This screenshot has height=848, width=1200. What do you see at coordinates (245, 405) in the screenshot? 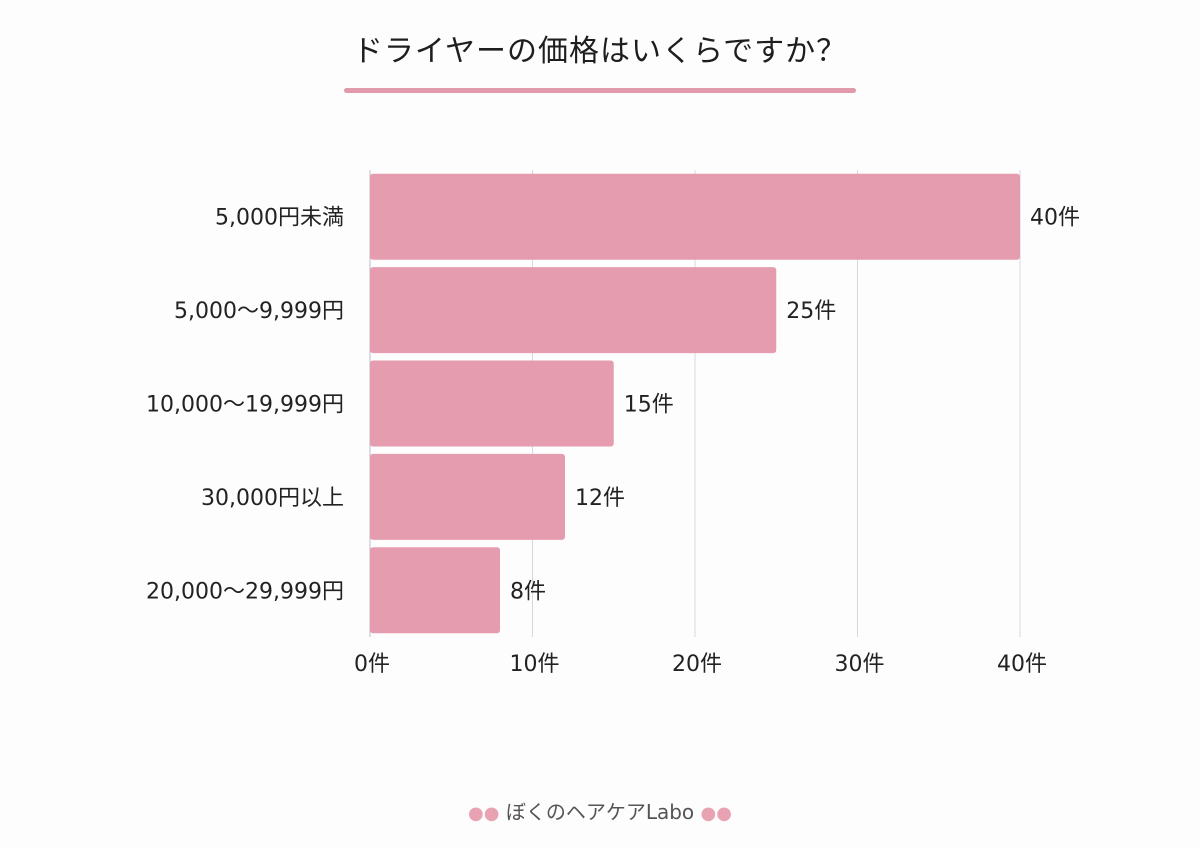
I see `category-label: 10,000〜19,999円` at bounding box center [245, 405].